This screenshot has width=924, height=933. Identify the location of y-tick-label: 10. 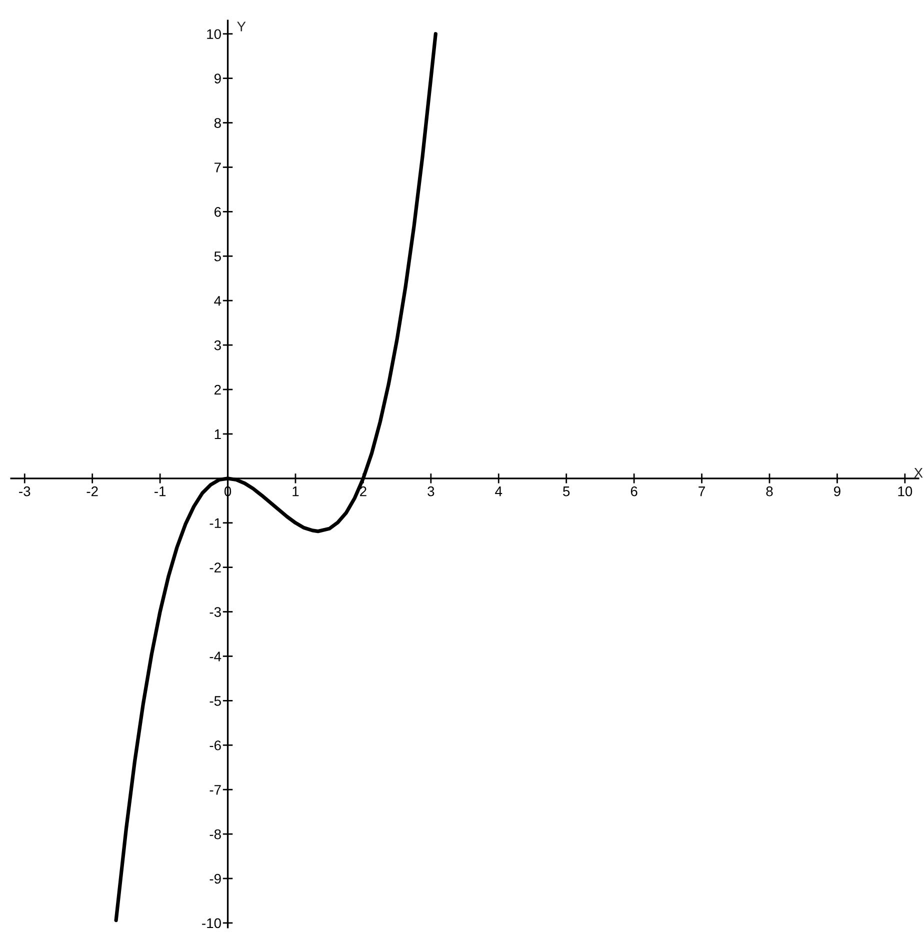
(214, 34).